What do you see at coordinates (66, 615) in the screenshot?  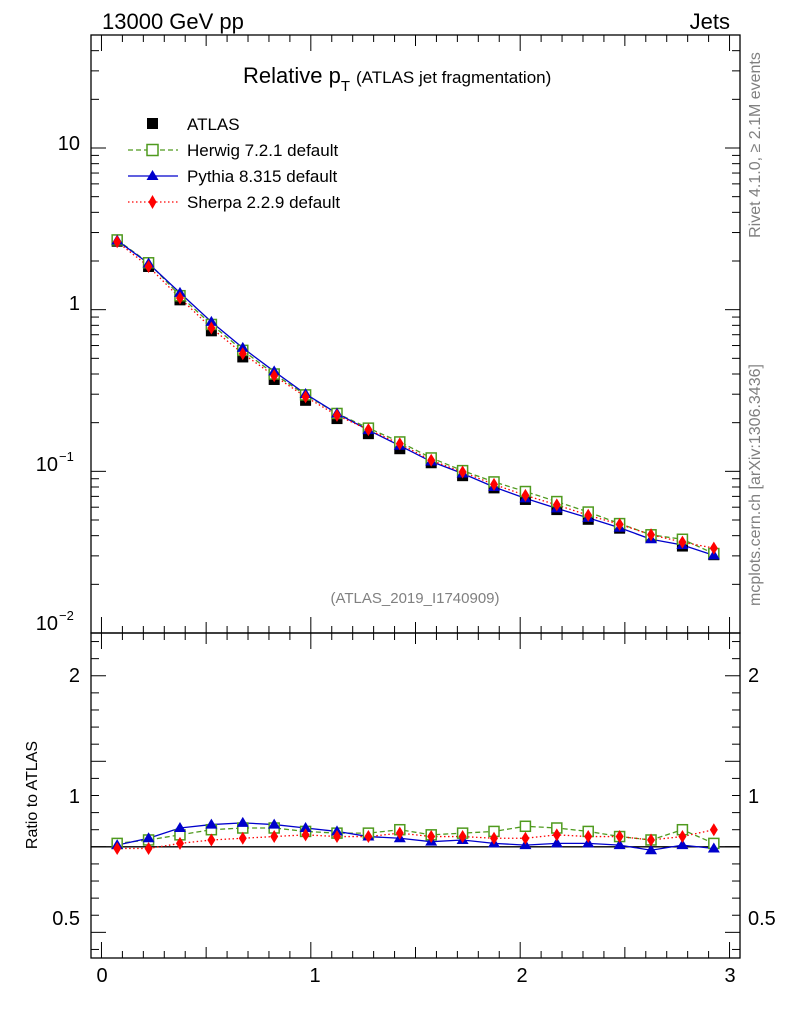 I see `main-ytick-exp-0.01: −2` at bounding box center [66, 615].